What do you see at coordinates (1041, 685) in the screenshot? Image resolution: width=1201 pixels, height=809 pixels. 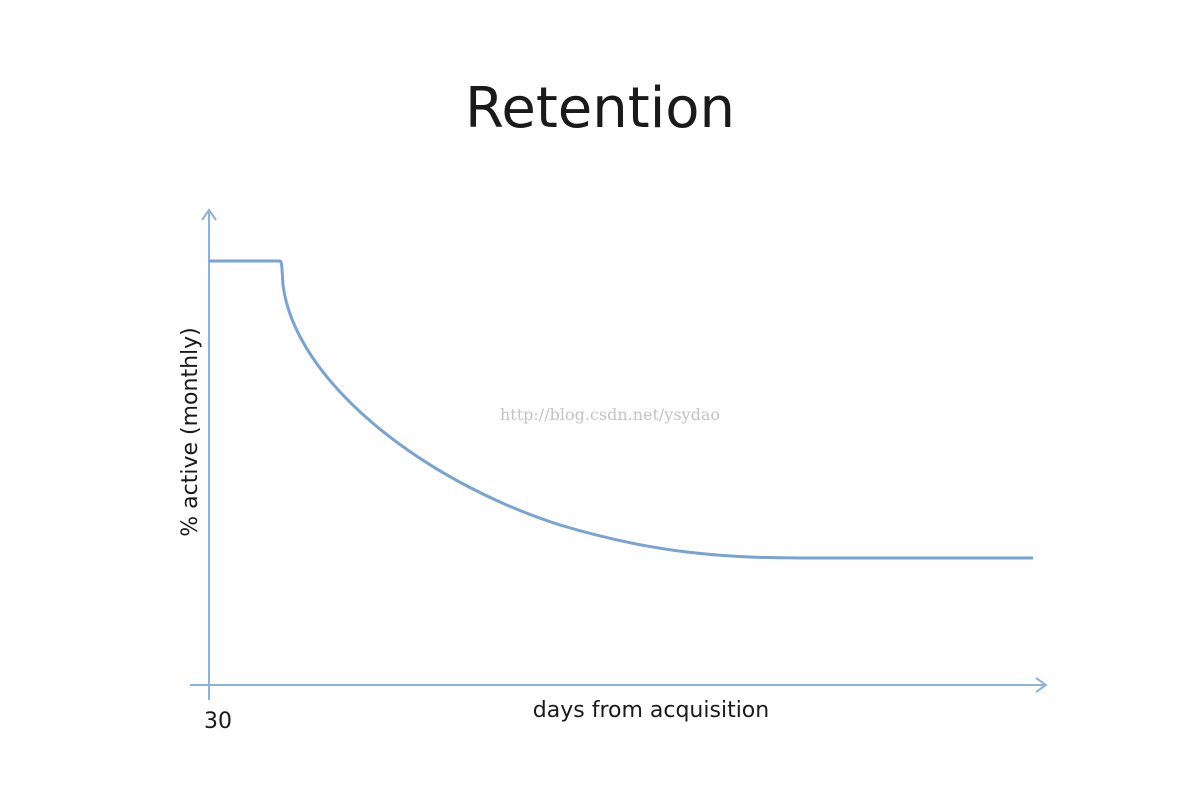 I see `x-axis-arrow` at bounding box center [1041, 685].